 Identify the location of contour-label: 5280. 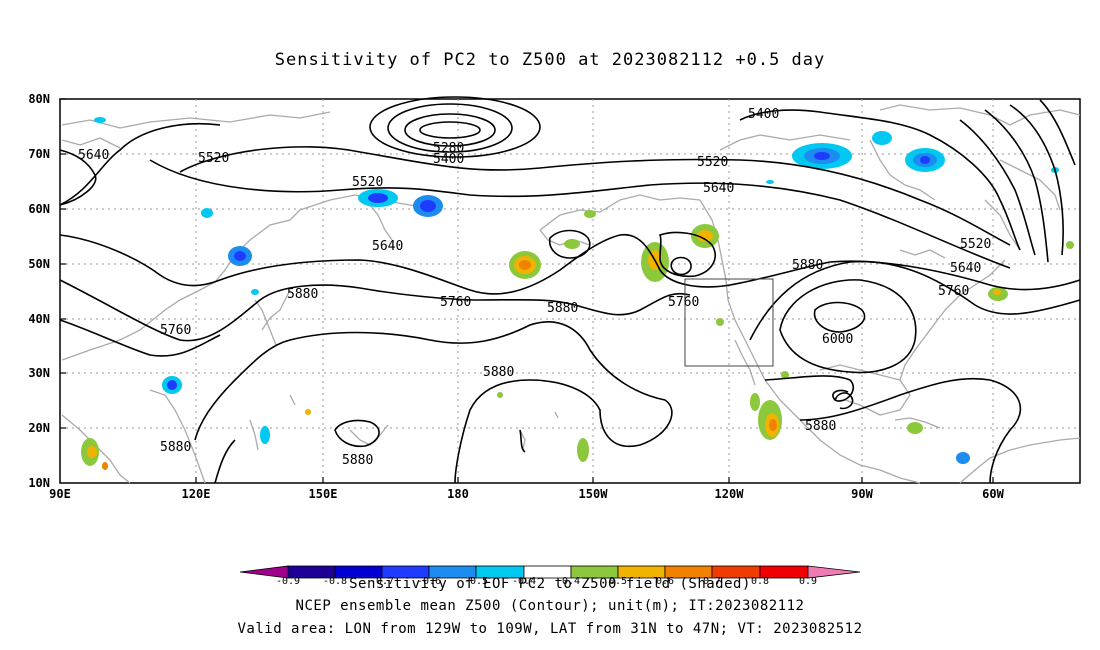
(448, 148).